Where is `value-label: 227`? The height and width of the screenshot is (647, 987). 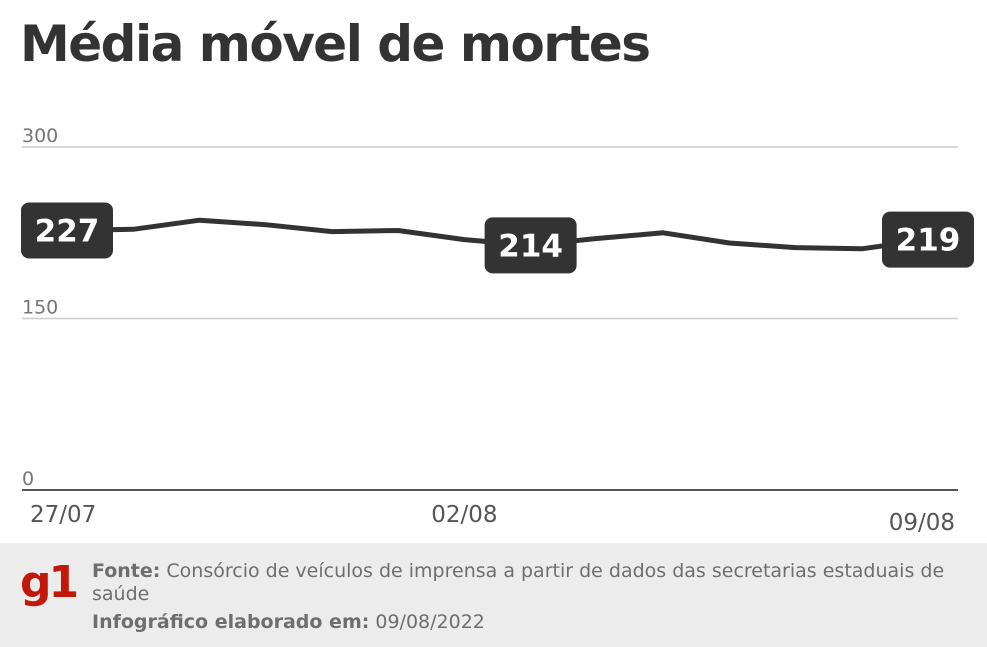 value-label: 227 is located at coordinates (67, 231).